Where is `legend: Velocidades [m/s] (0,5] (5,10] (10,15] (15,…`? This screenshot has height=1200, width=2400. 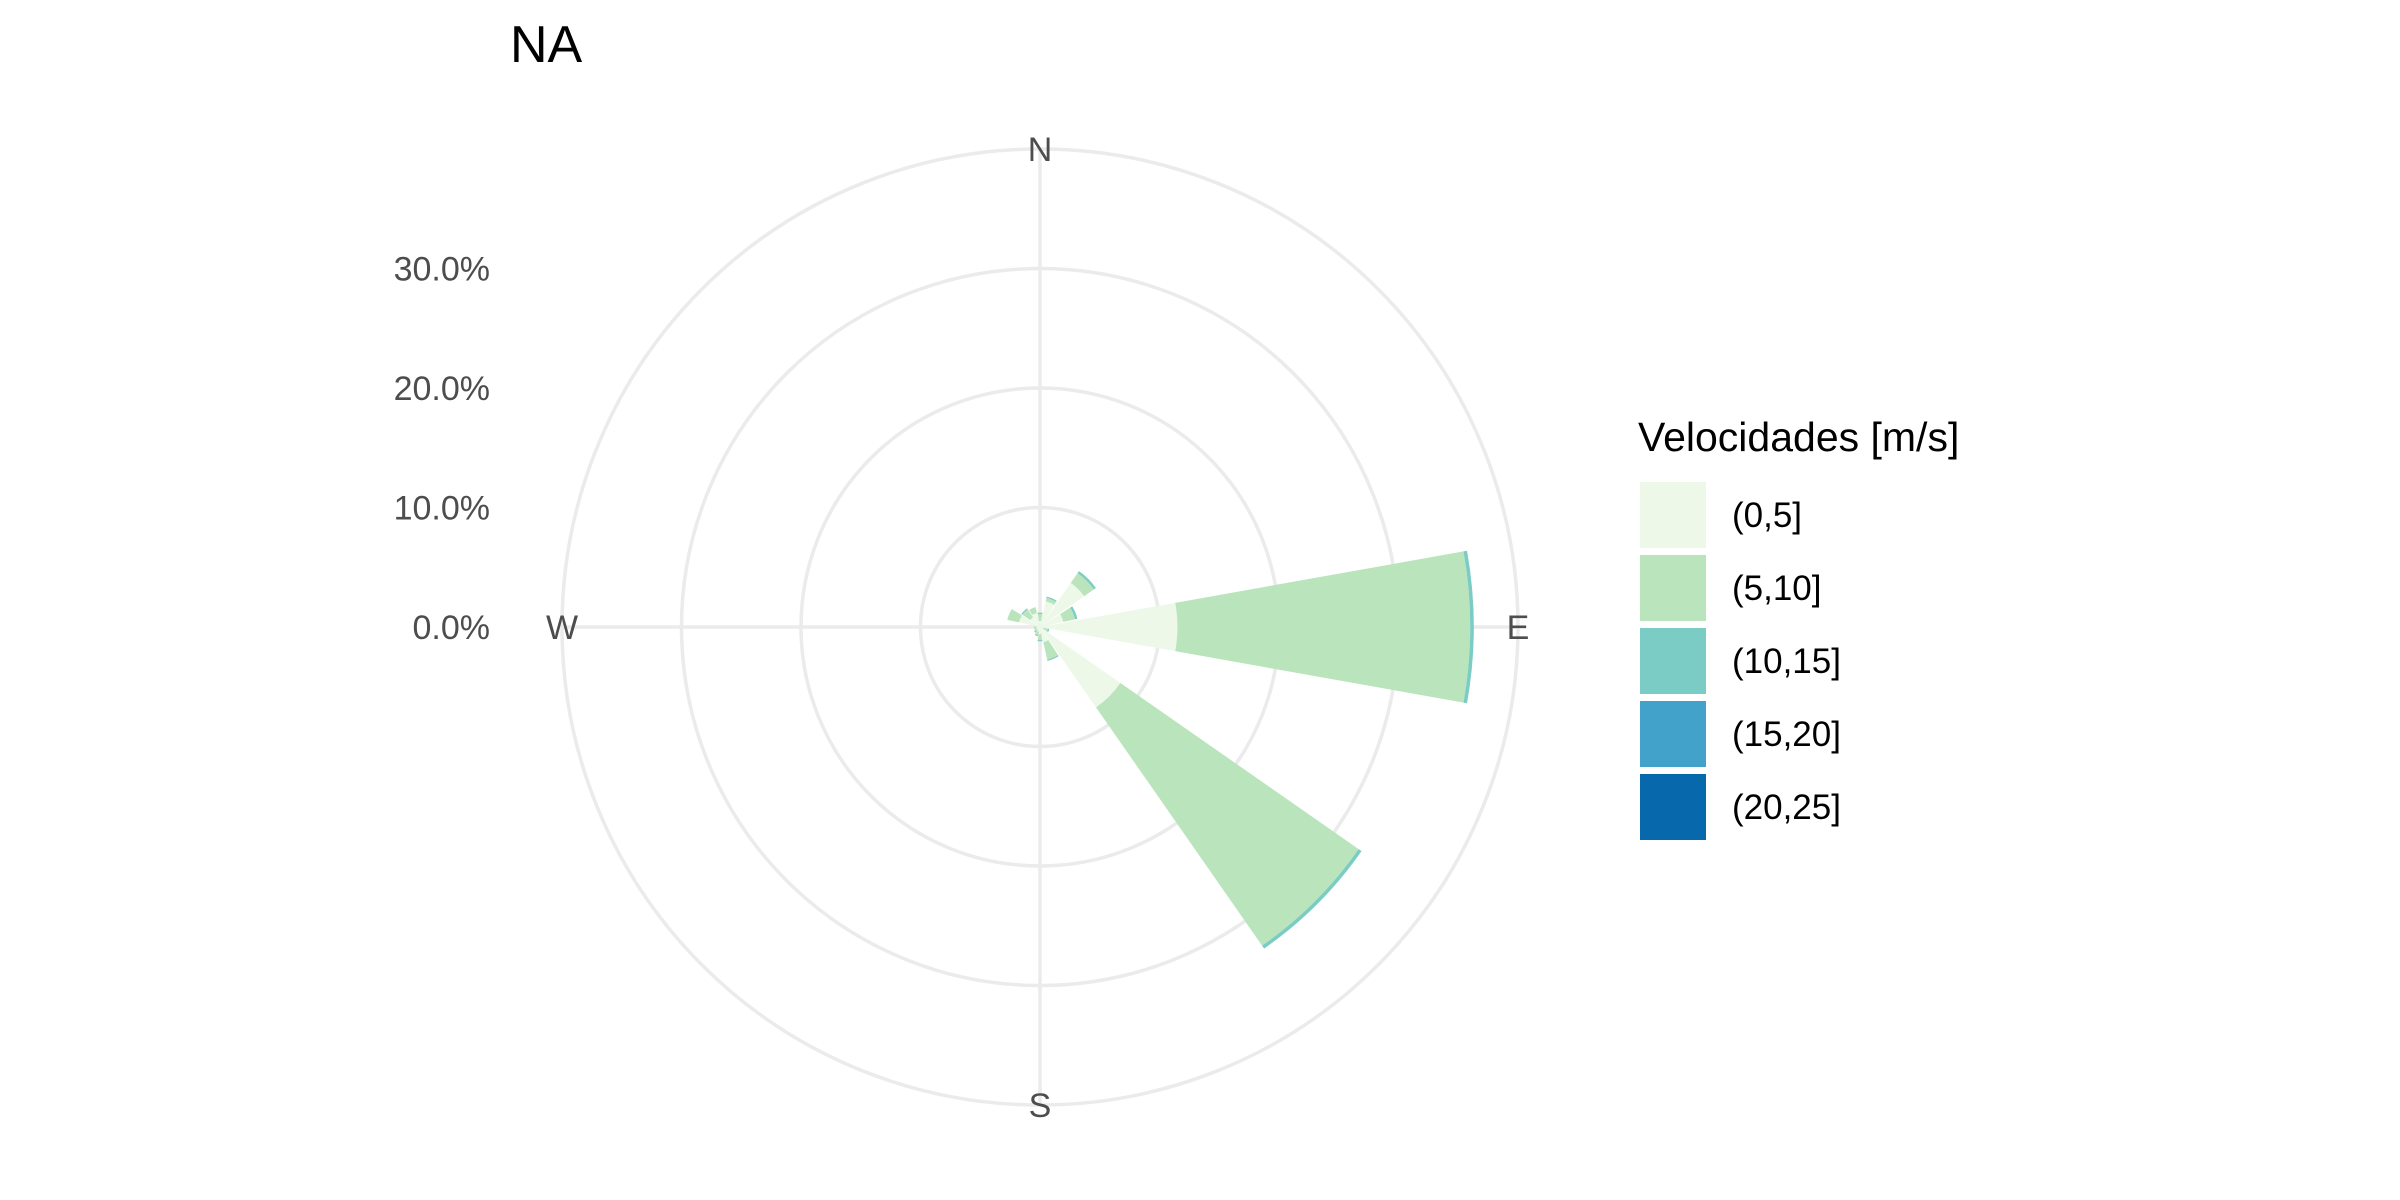
legend: Velocidades [m/s] (0,5] (5,10] (10,15] (15,… is located at coordinates (1798, 627).